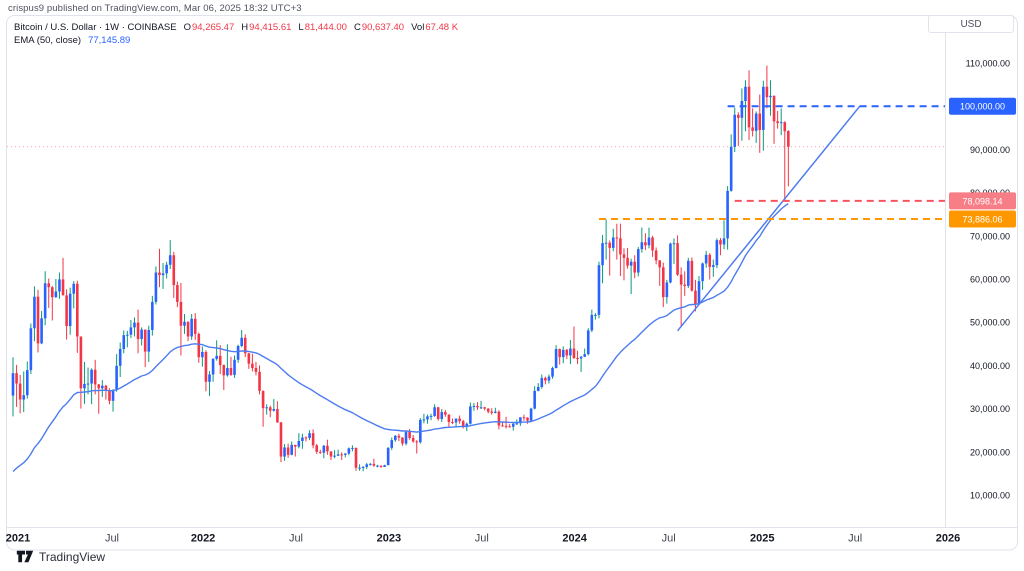 This screenshot has height=571, width=1024. What do you see at coordinates (990, 366) in the screenshot?
I see `y-axis-label: 40,000.00` at bounding box center [990, 366].